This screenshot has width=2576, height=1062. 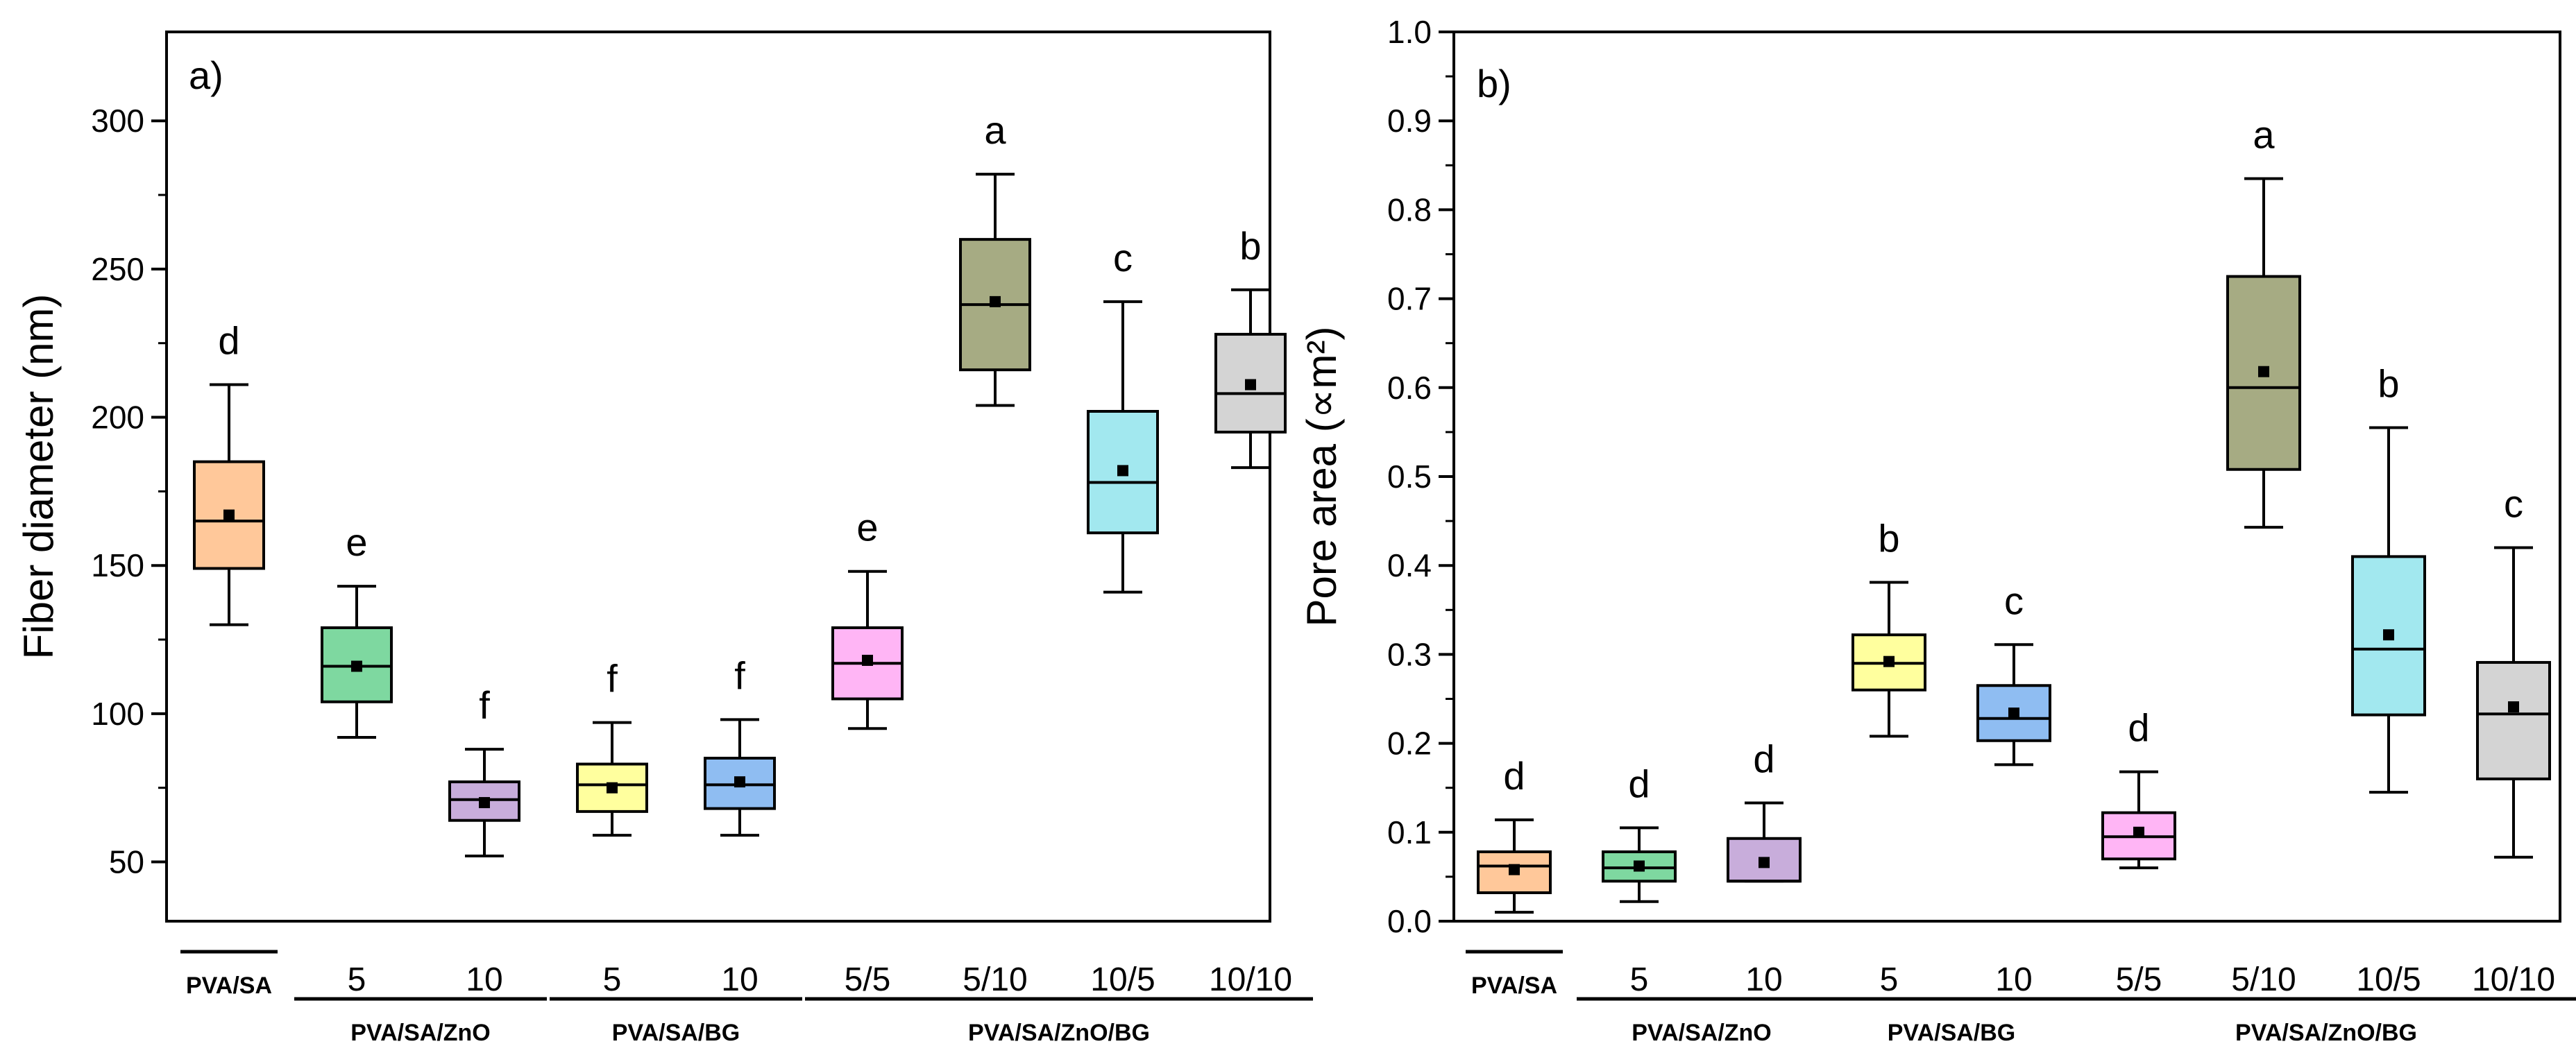 What do you see at coordinates (1410, 32) in the screenshot?
I see `y-tick-label: 1.0` at bounding box center [1410, 32].